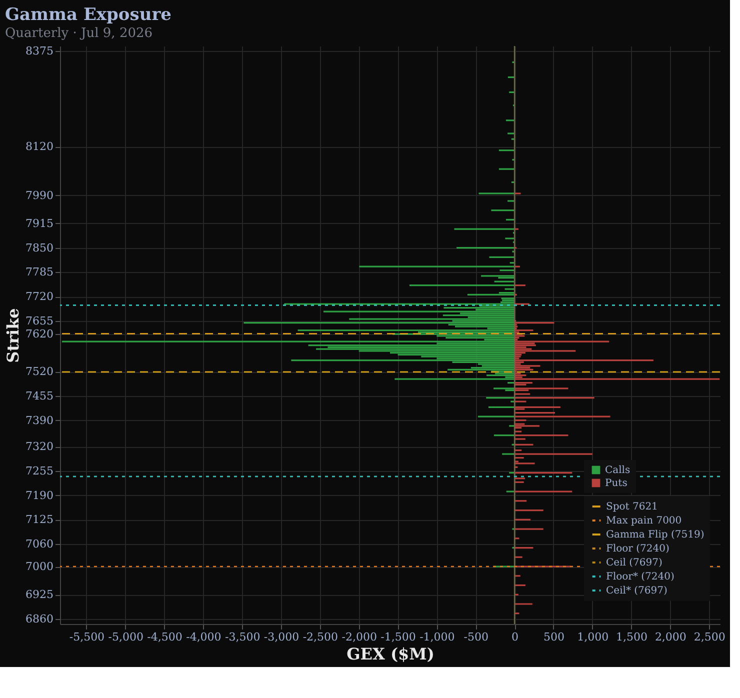 Image resolution: width=740 pixels, height=698 pixels. What do you see at coordinates (638, 549) in the screenshot?
I see `legend-label: Floor (7240)` at bounding box center [638, 549].